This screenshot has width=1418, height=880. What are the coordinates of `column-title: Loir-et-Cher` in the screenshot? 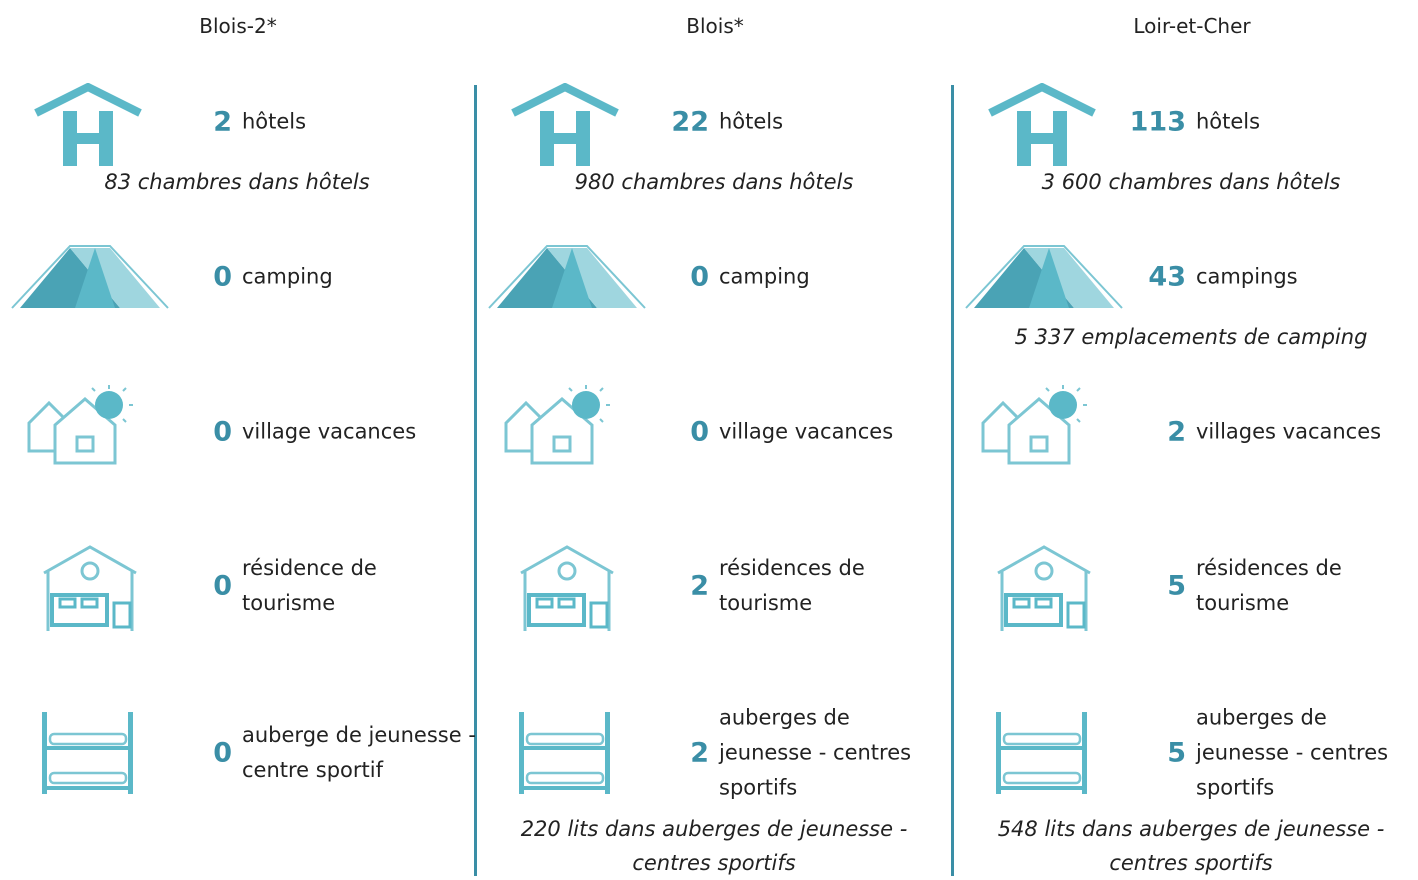 It's located at (1192, 26).